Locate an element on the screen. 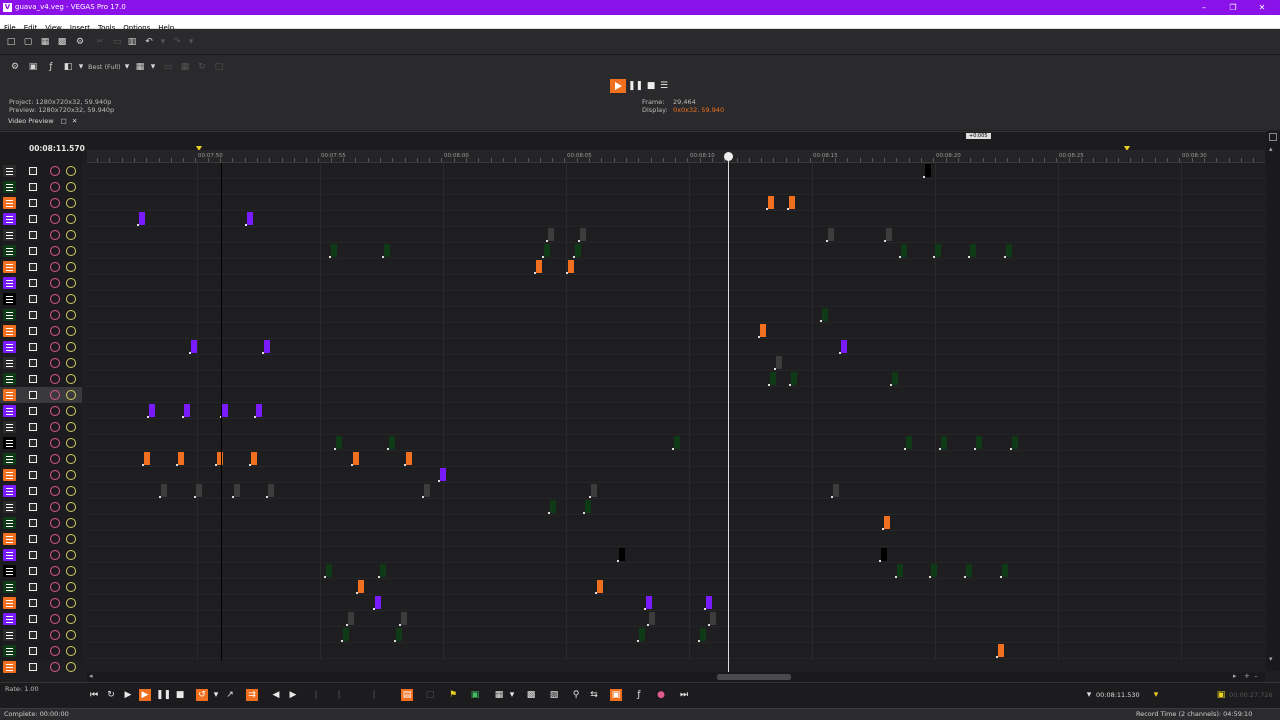 The height and width of the screenshot is (720, 1280). pause-button: ❚❚ is located at coordinates (164, 695).